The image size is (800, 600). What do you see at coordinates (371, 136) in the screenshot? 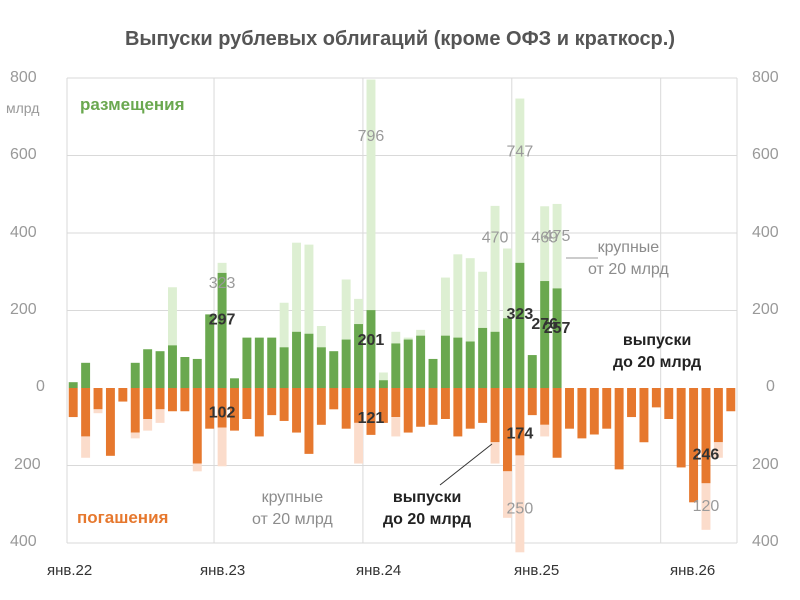
I see `label-large-up-24: 796` at bounding box center [371, 136].